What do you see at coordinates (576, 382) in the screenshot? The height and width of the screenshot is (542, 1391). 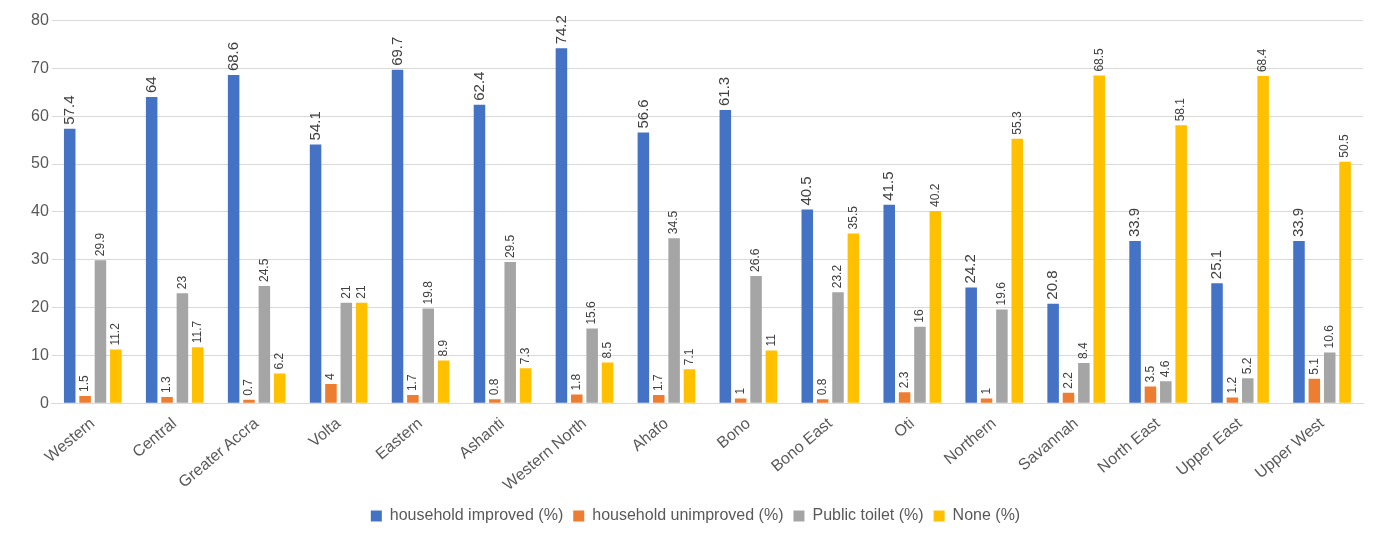 I see `data-label: 1.8` at bounding box center [576, 382].